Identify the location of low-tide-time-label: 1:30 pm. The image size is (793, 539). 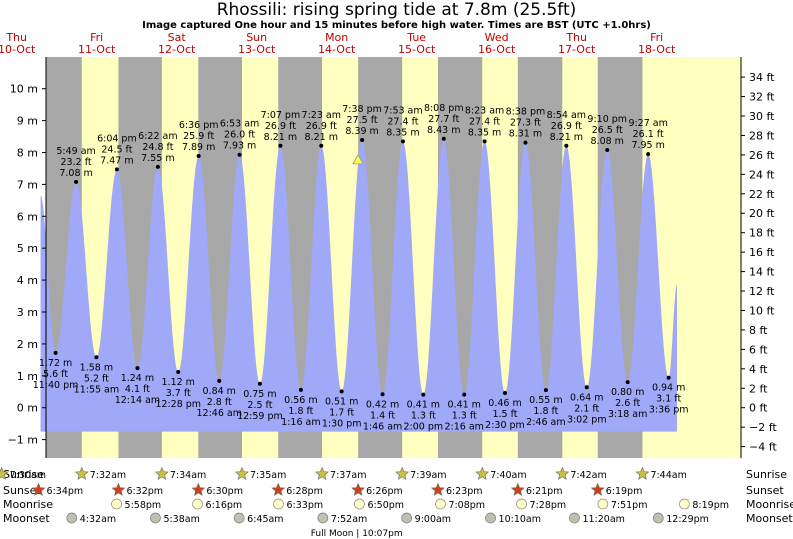
(342, 423).